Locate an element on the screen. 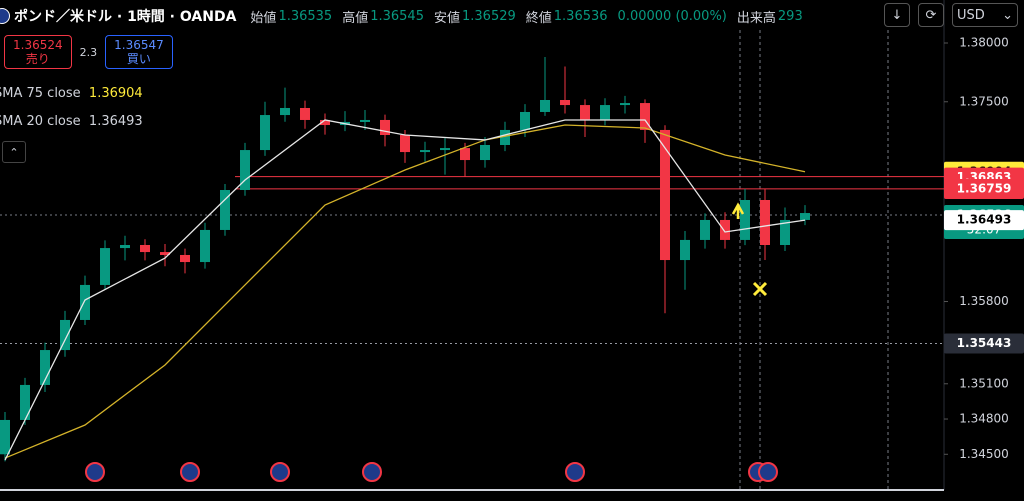  buy-label: 買い is located at coordinates (138, 59).